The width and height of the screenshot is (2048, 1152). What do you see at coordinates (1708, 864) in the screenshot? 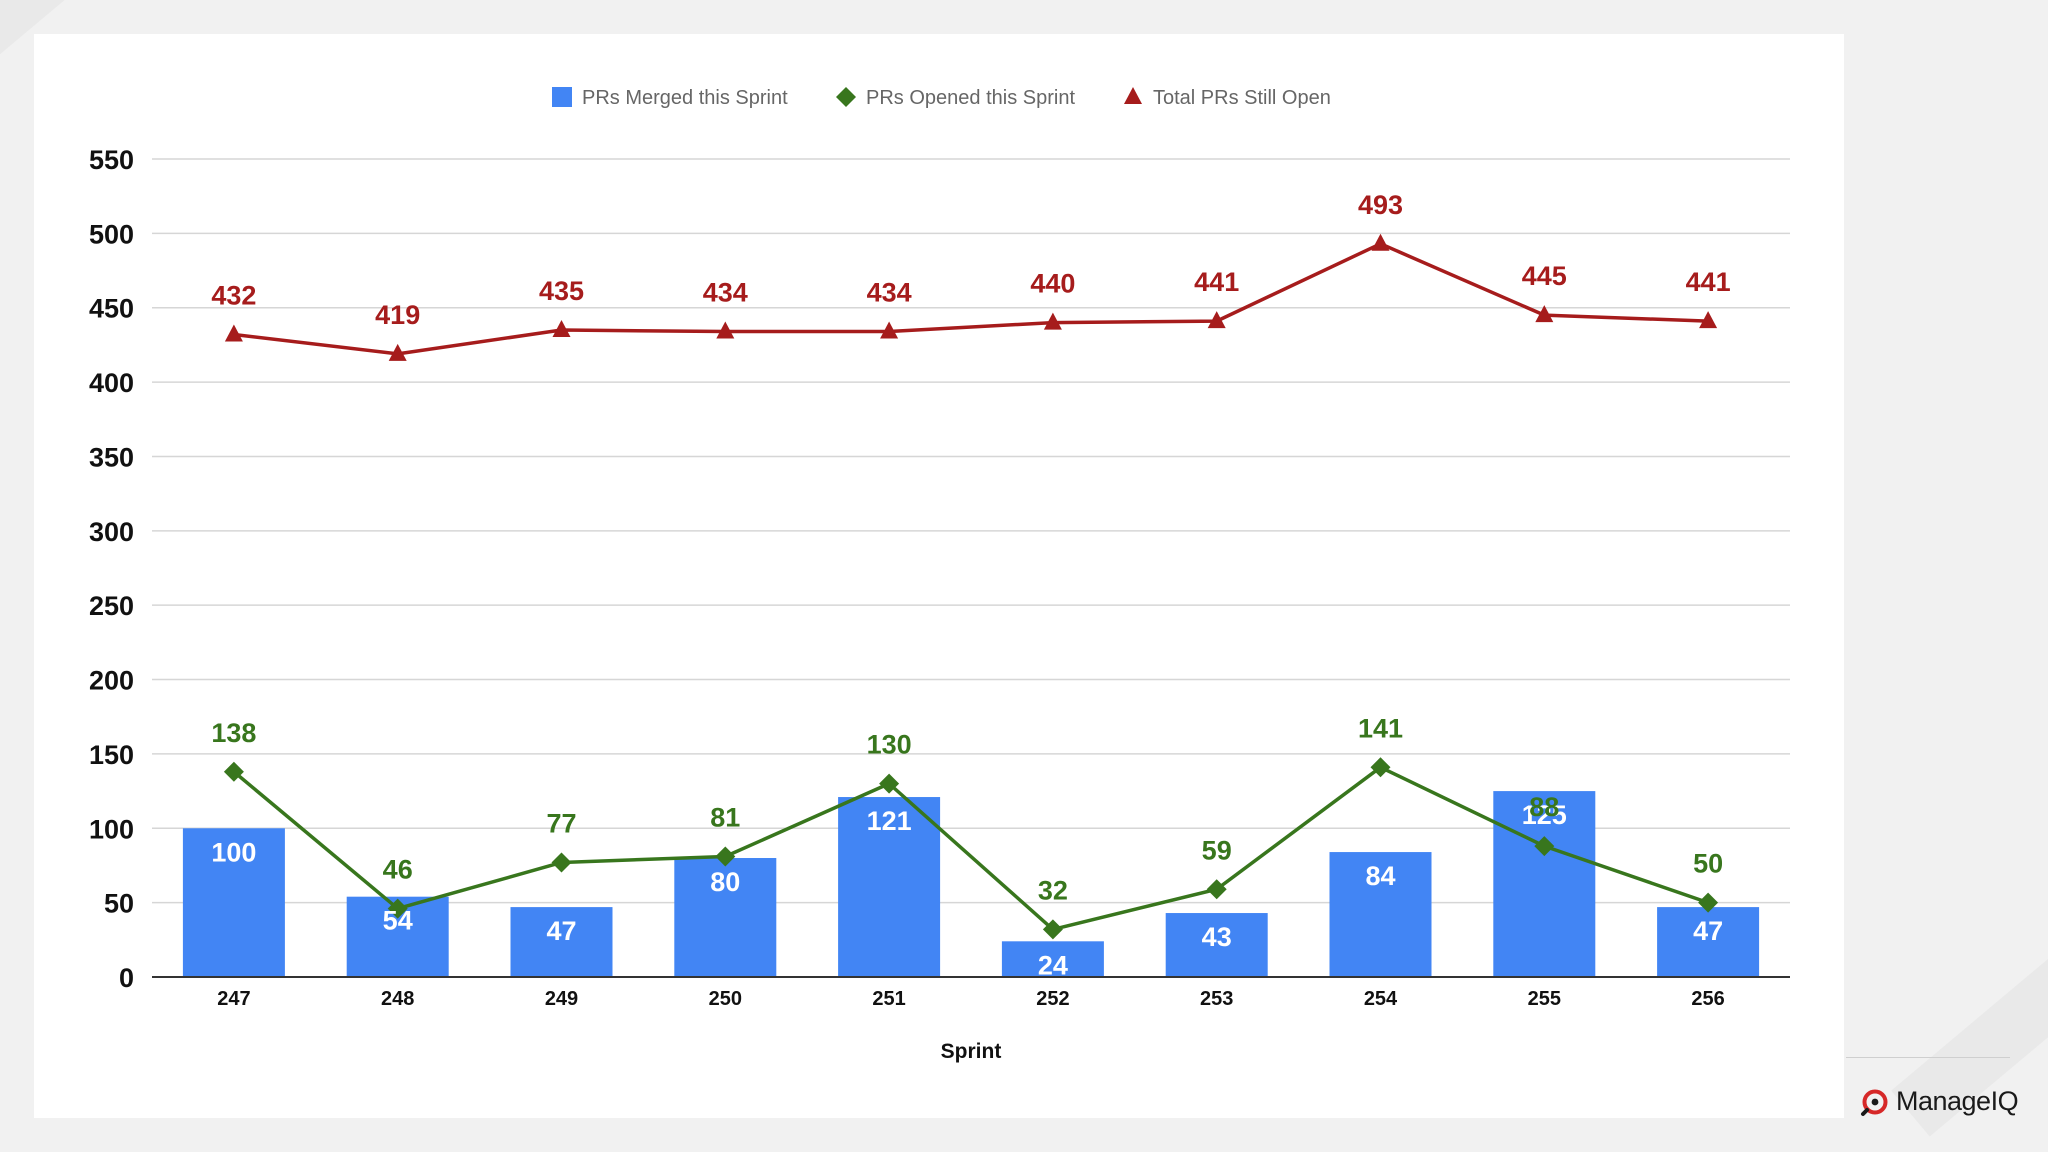
I see `point-data-label: 50` at bounding box center [1708, 864].